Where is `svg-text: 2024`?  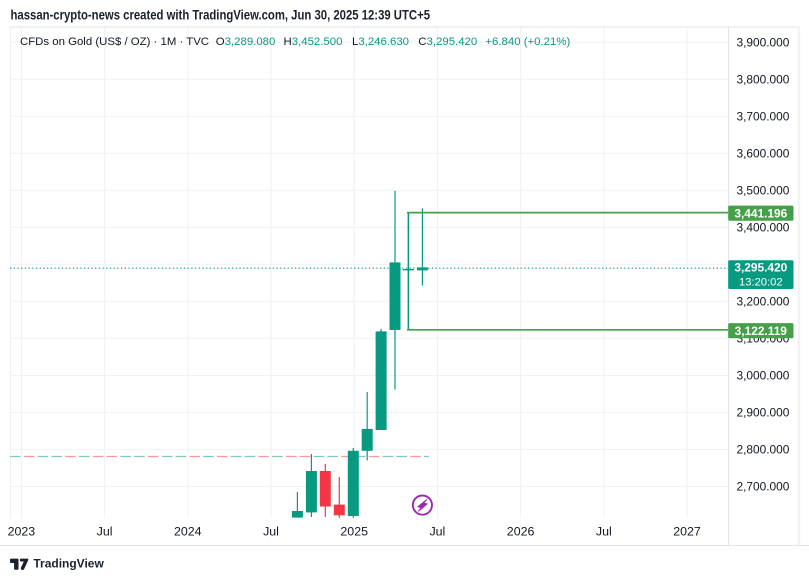 svg-text: 2024 is located at coordinates (188, 532).